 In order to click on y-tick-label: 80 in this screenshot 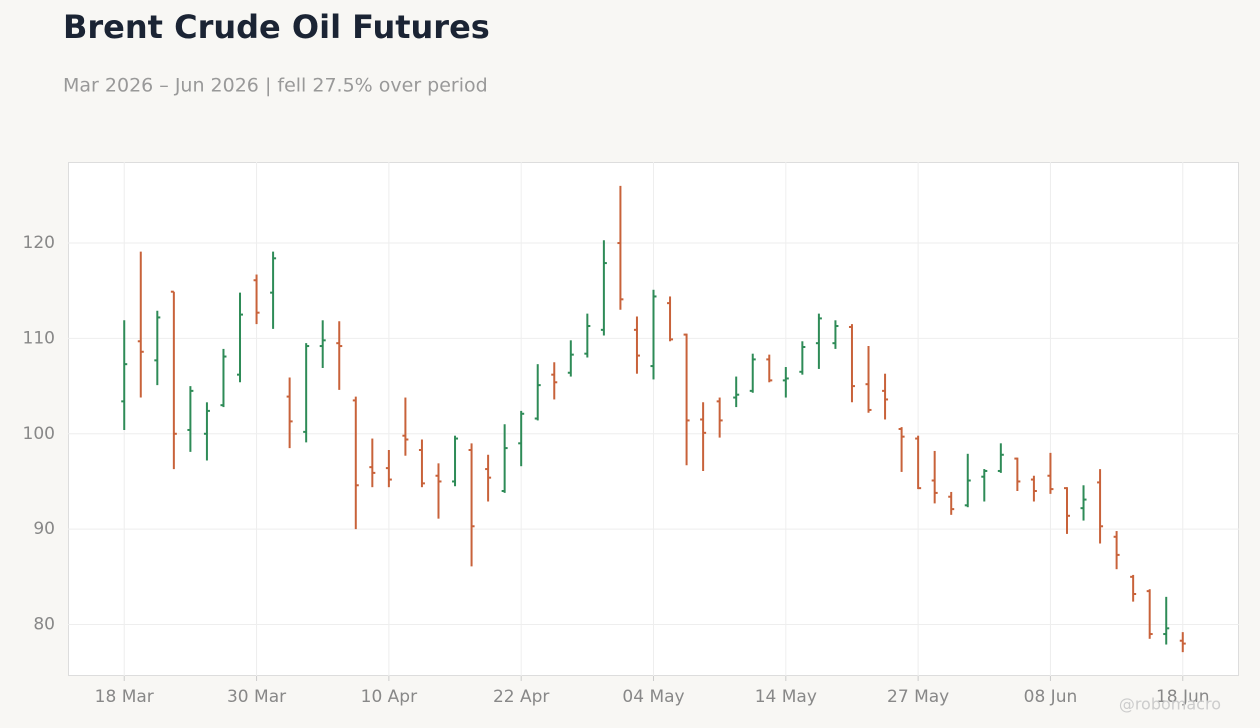, I will do `click(44, 625)`.